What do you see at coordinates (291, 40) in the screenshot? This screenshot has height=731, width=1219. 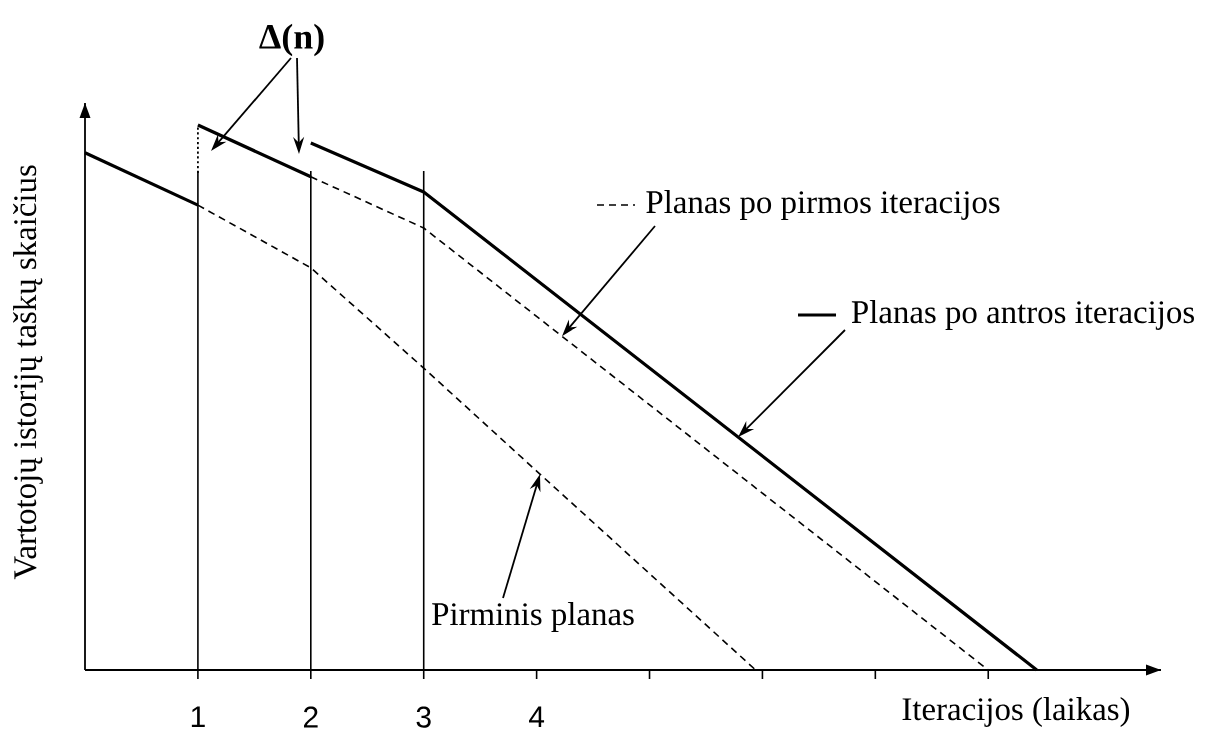 I see `text: Δ(n)` at bounding box center [291, 40].